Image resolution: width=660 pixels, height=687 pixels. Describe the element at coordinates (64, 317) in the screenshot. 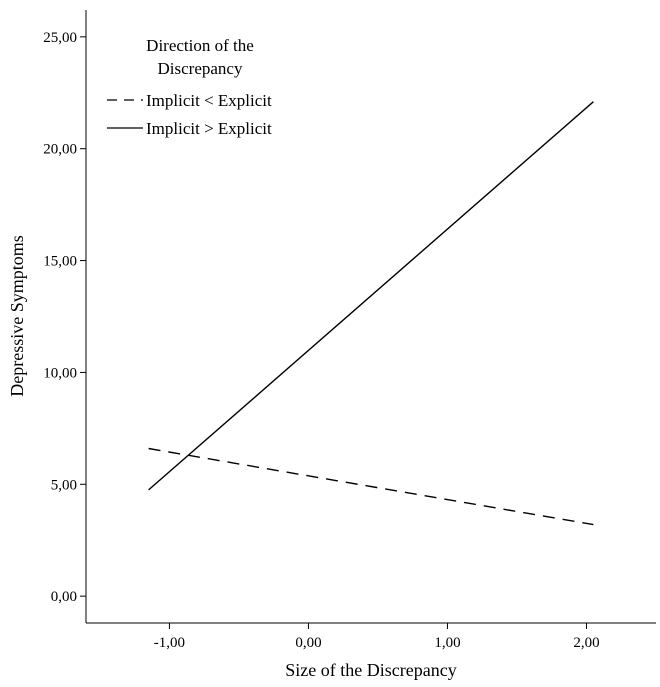

I see `y-ticks: 0,00 5,00 10,00 15,00 20,00 25,00` at that location.